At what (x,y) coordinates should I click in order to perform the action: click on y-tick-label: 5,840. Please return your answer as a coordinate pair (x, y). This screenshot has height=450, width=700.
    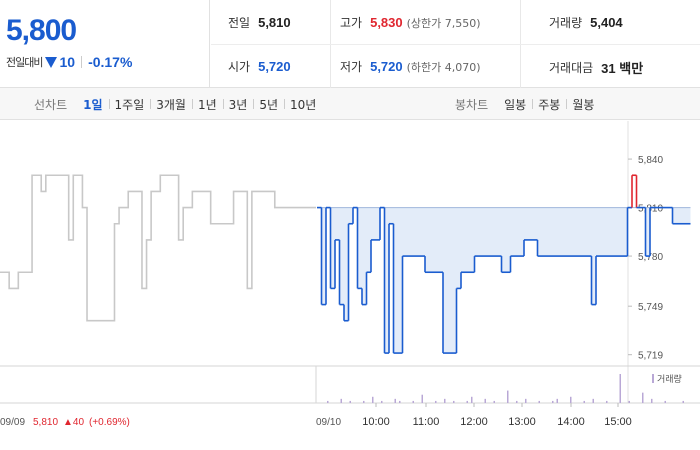
    Looking at the image, I should click on (650, 160).